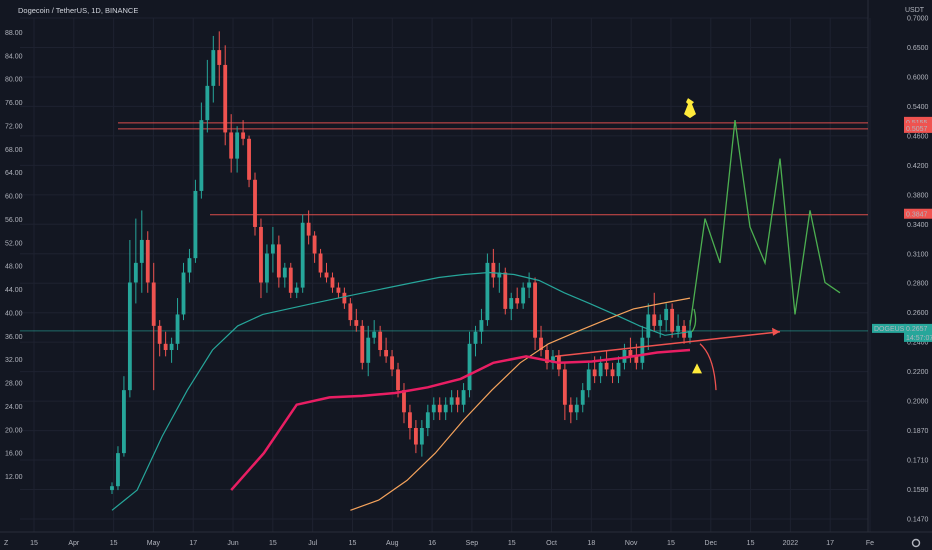 The width and height of the screenshot is (932, 550). Describe the element at coordinates (232, 543) in the screenshot. I see `time-axis-tick: Jun` at that location.